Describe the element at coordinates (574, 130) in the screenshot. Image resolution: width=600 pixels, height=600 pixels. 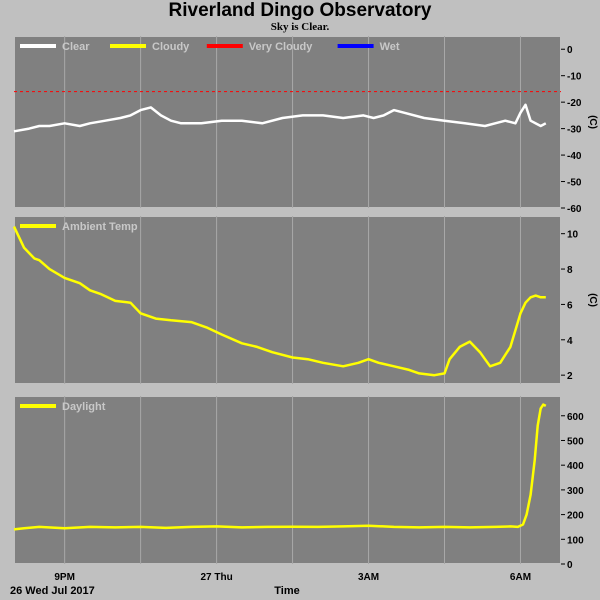
I see `y-tick-label: -30` at that location.